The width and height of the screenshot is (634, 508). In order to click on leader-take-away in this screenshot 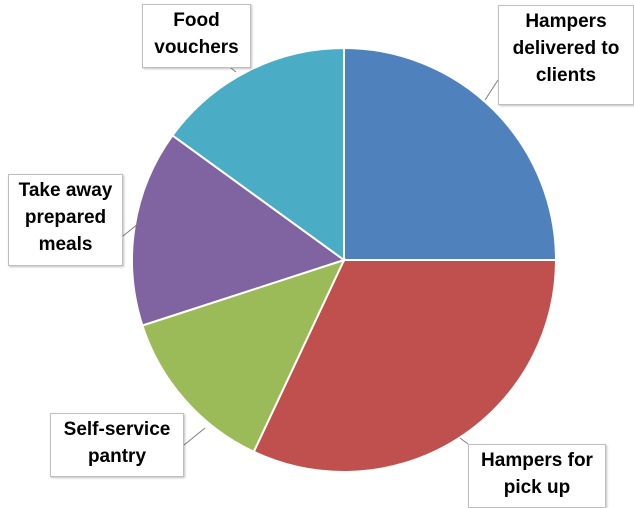, I will do `click(130, 230)`.